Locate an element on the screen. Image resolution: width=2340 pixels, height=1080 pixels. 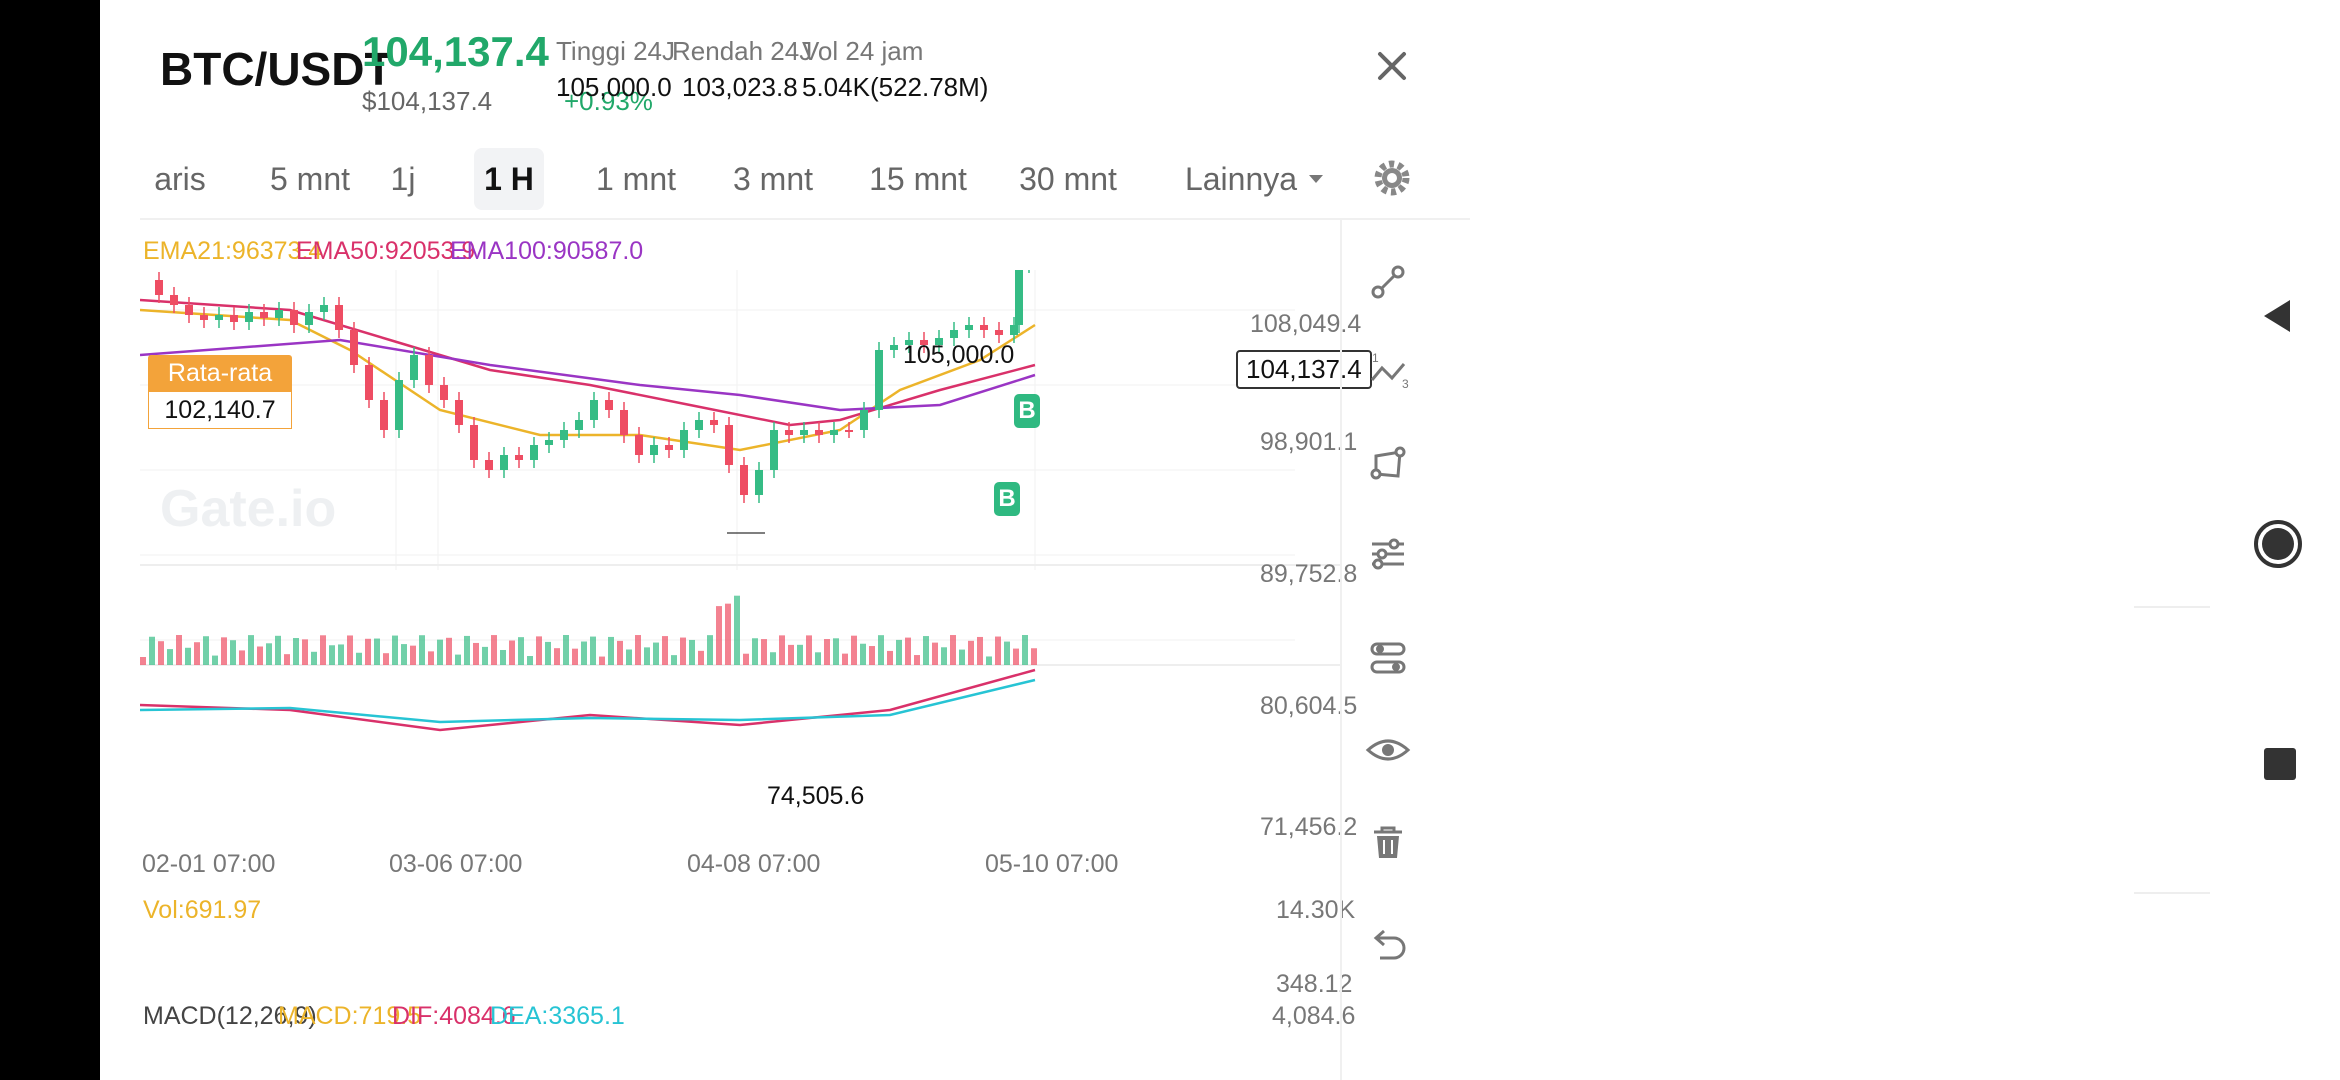
tab-3m: 3 mnt is located at coordinates (773, 179).